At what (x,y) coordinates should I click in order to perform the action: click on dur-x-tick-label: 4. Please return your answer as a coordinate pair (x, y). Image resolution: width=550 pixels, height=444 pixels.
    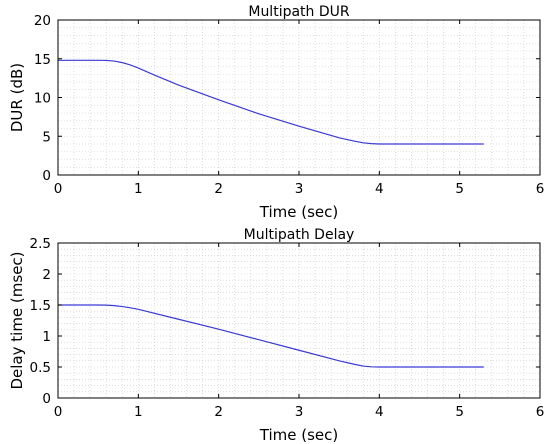
    Looking at the image, I should click on (379, 189).